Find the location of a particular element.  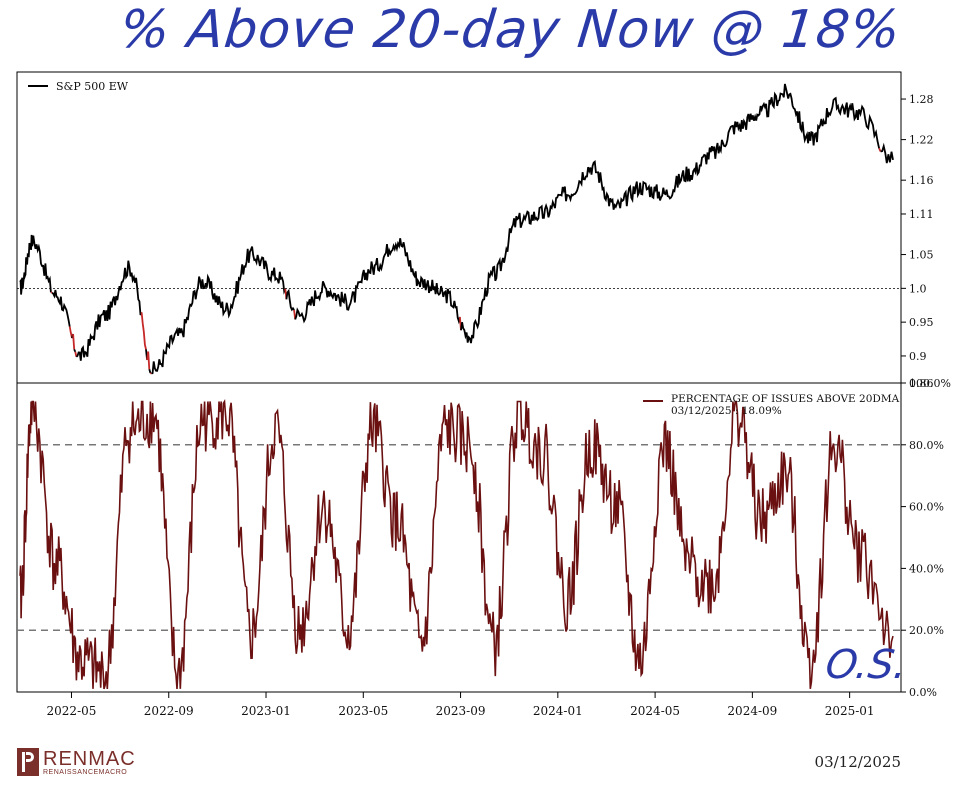

renmac-logo: RENMAC RENAISSANCEMACRO is located at coordinates (76, 762).